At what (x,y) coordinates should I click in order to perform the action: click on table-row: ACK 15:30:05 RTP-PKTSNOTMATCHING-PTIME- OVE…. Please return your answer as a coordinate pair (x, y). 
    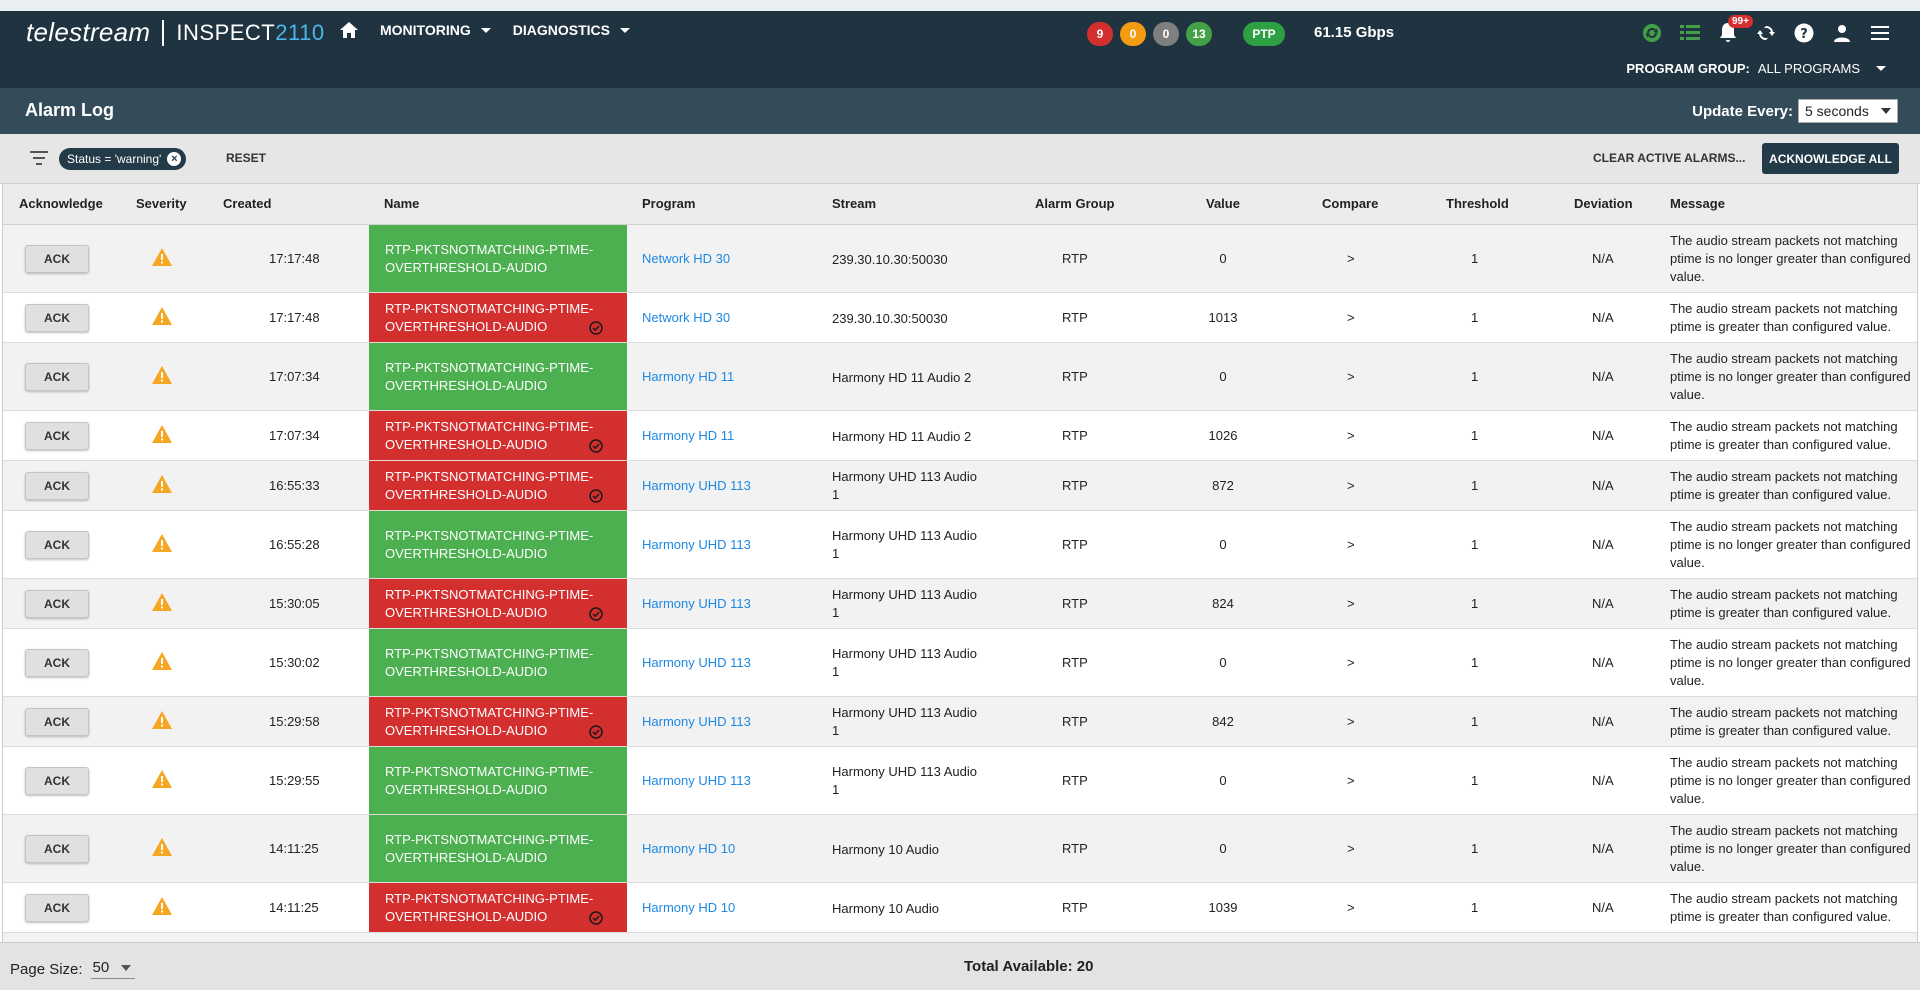
    Looking at the image, I should click on (960, 604).